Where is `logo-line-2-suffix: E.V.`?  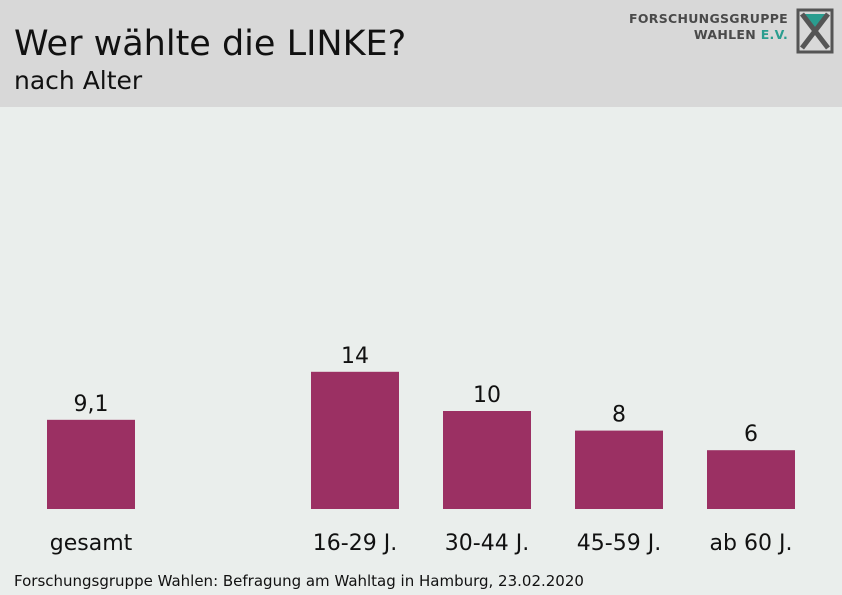 logo-line-2-suffix: E.V. is located at coordinates (774, 34).